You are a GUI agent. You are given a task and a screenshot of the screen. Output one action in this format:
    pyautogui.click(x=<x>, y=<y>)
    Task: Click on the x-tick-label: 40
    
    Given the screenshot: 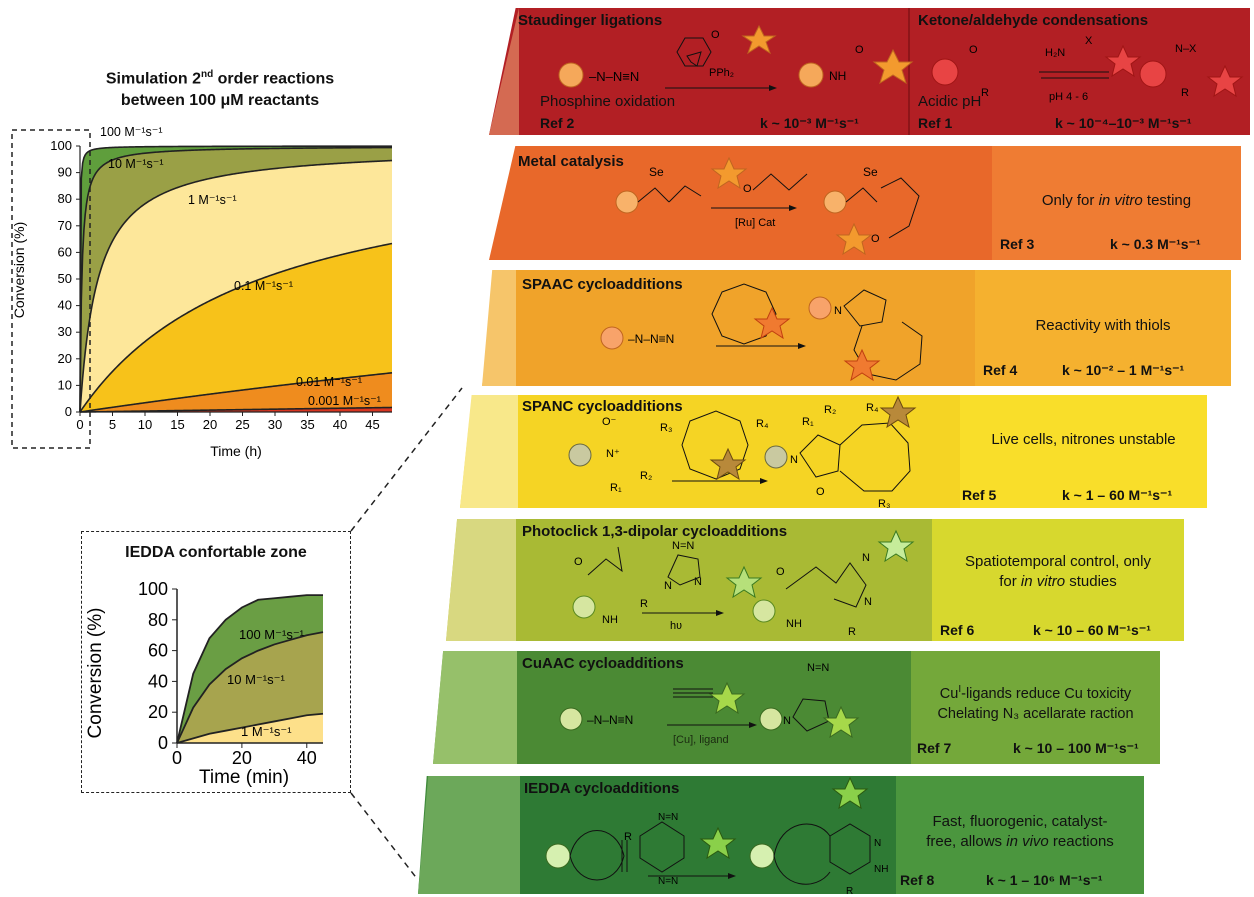 What is the action you would take?
    pyautogui.click(x=307, y=758)
    